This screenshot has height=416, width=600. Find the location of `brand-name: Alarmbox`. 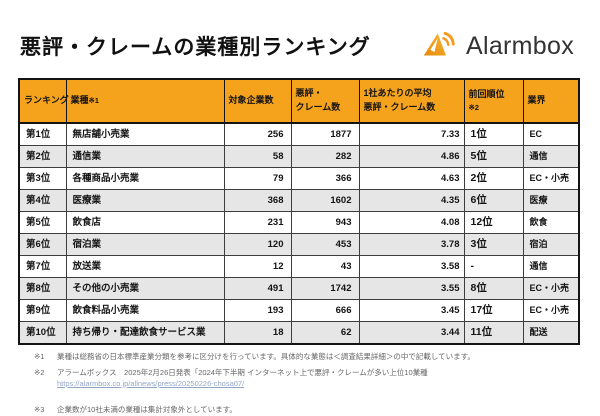

brand-name: Alarmbox is located at coordinates (520, 45).